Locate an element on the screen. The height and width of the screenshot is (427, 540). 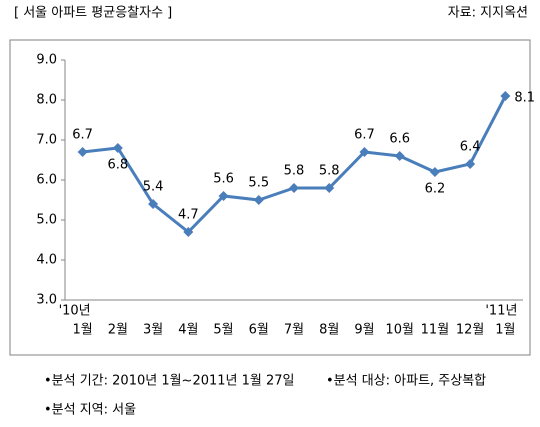
data-label: 6.4 is located at coordinates (470, 147).